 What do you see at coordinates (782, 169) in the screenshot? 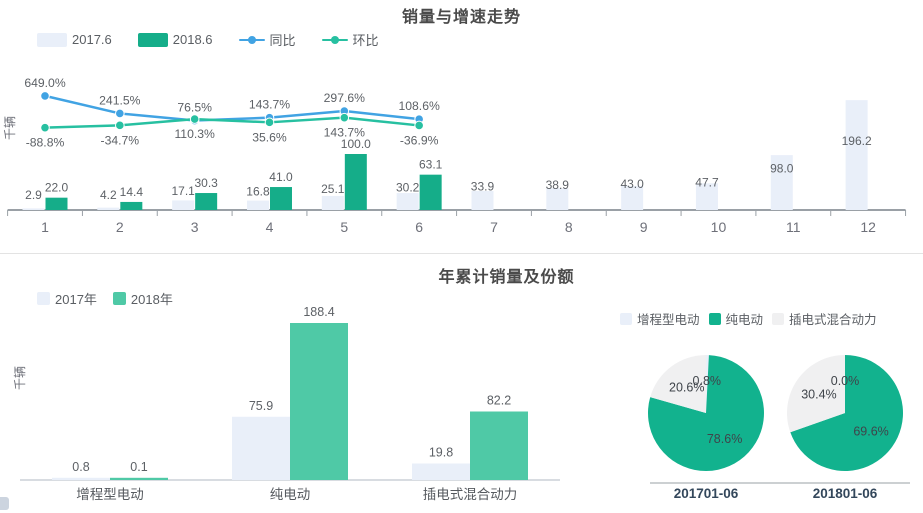
I see `trend-bar-value: 98.0` at bounding box center [782, 169].